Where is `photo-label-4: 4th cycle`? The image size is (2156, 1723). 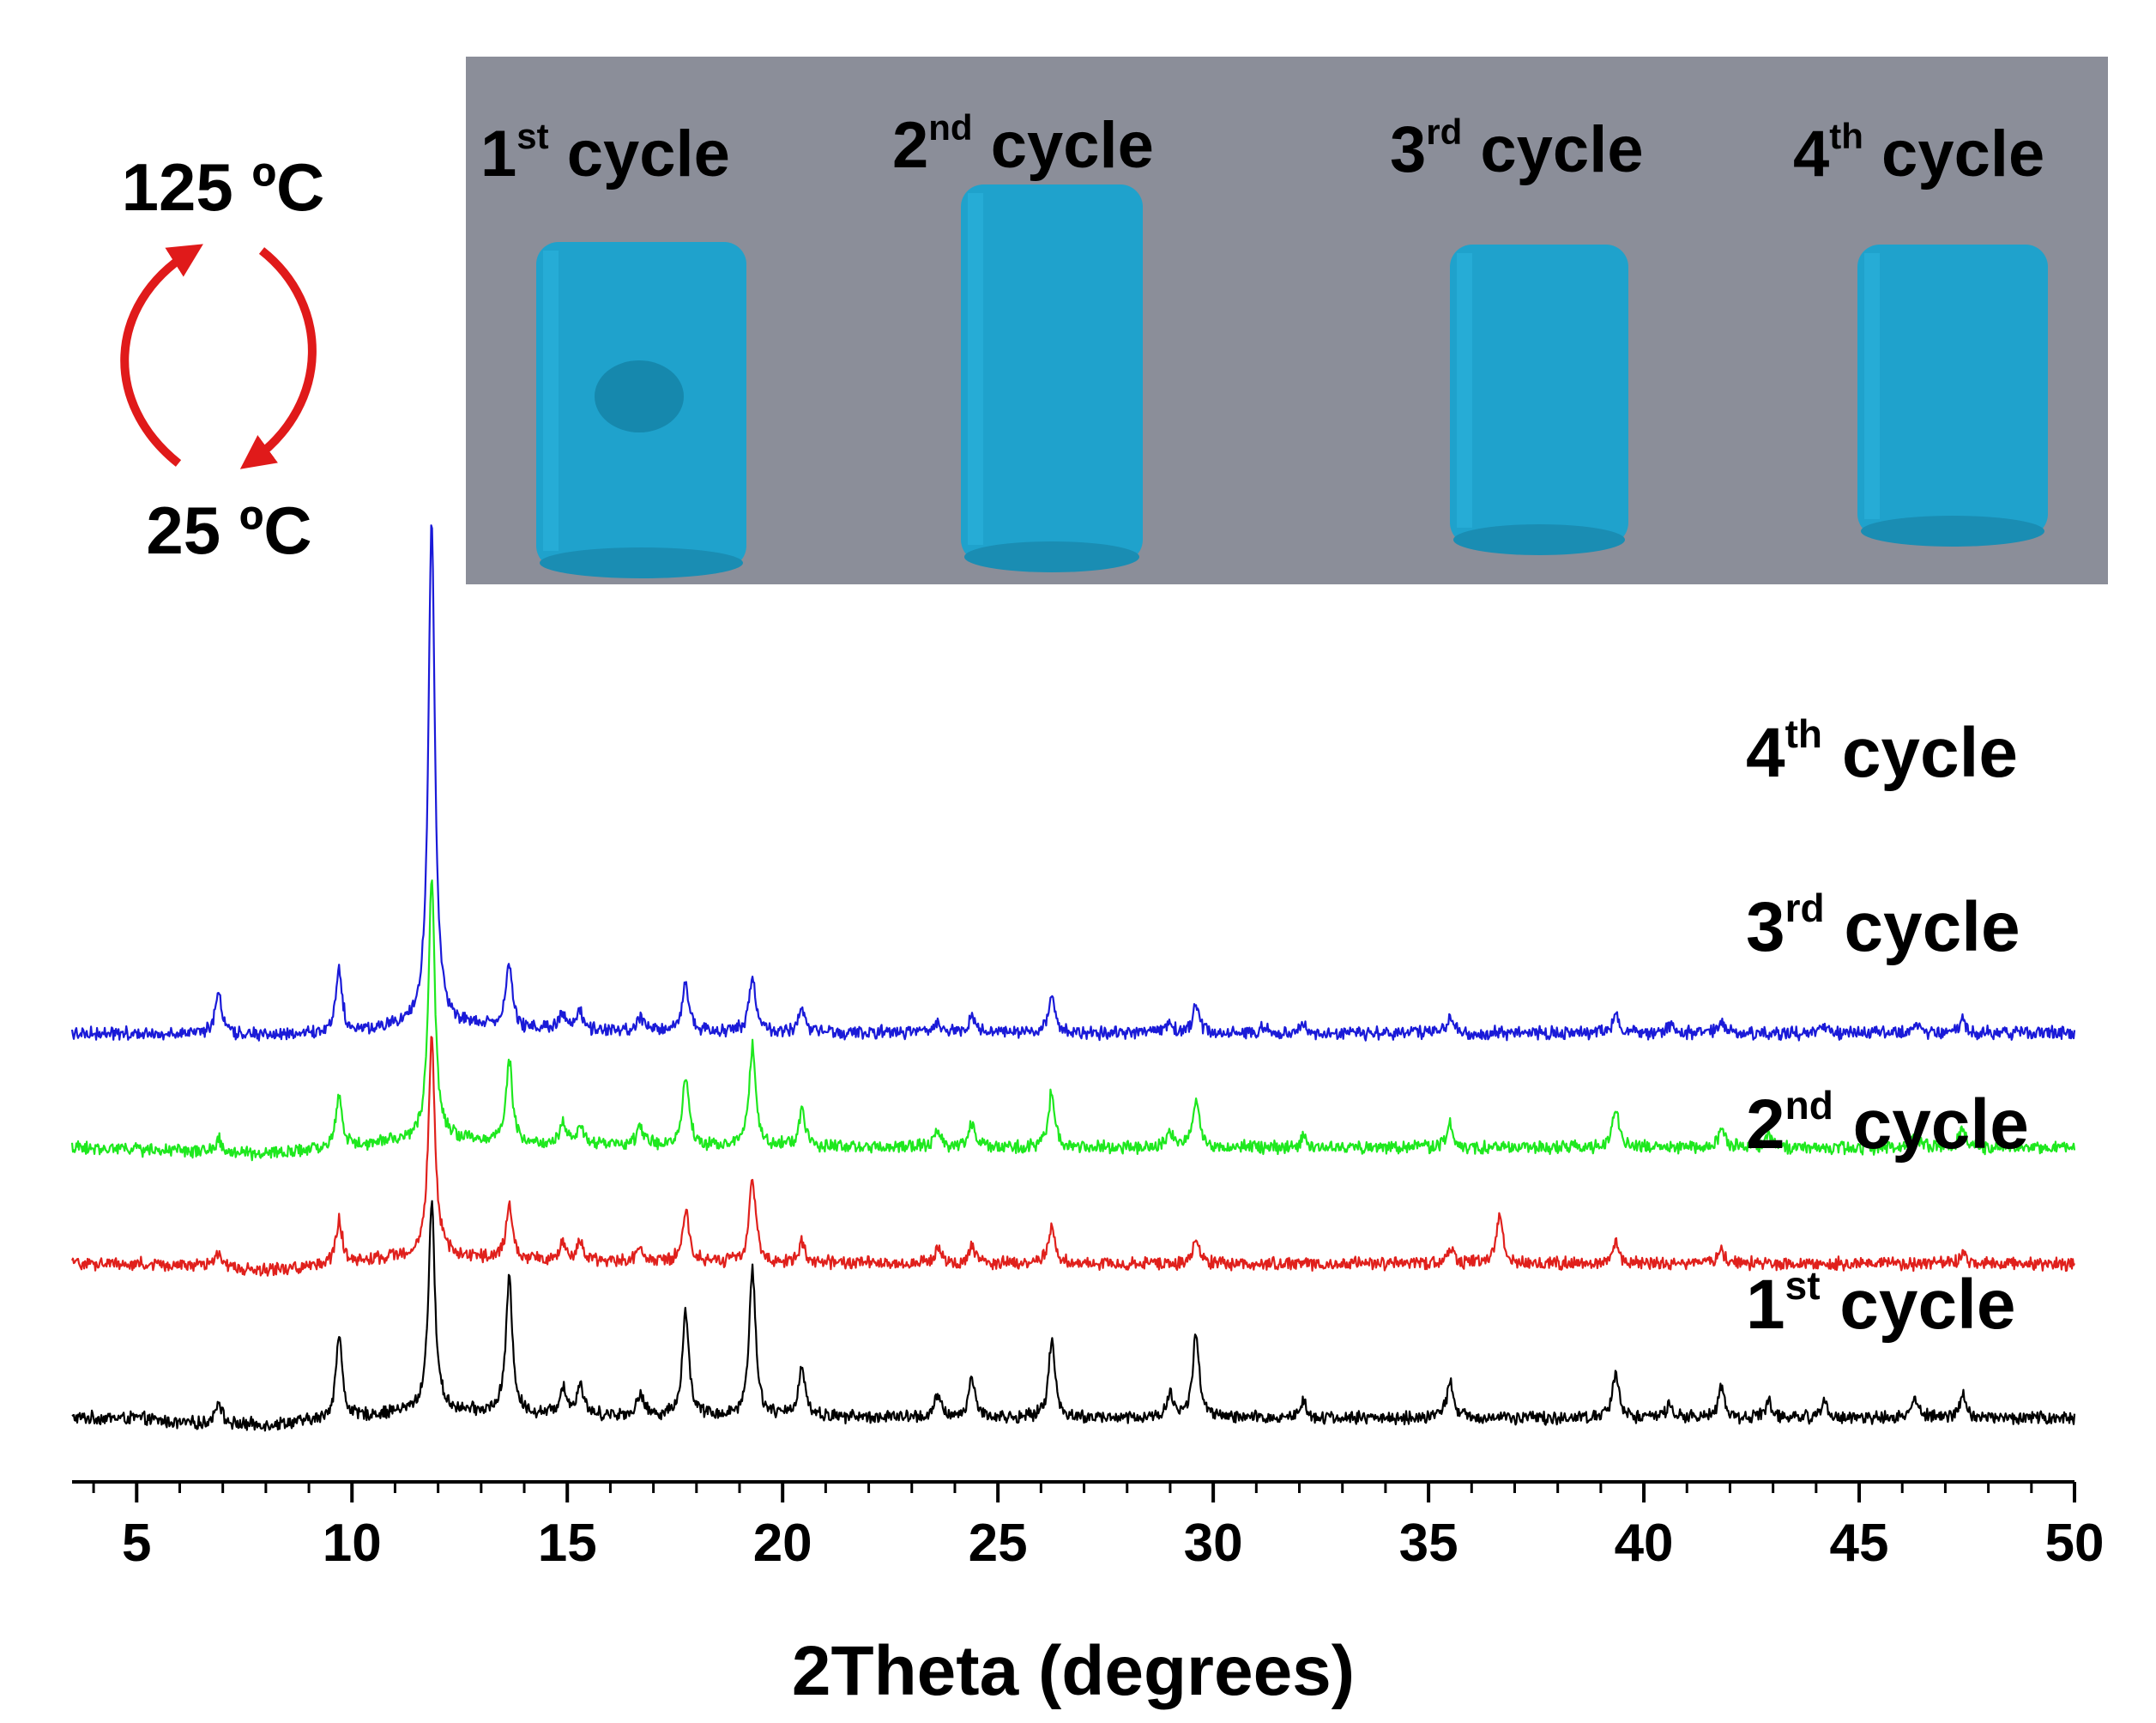
photo-label-4: 4th cycle is located at coordinates (1918, 153).